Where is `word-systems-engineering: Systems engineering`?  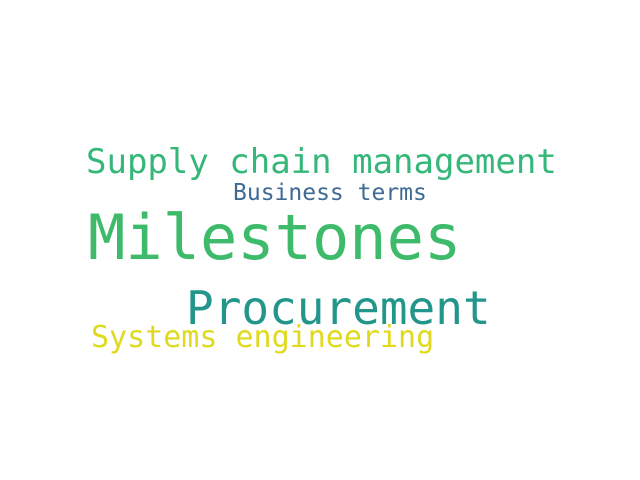 word-systems-engineering: Systems engineering is located at coordinates (263, 337).